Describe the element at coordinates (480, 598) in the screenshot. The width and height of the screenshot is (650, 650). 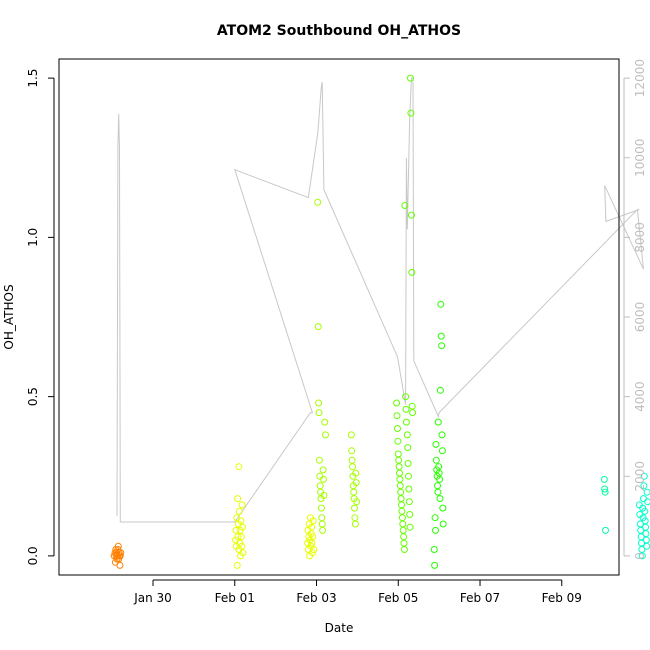
I see `x-tick-label: Feb 07` at that location.